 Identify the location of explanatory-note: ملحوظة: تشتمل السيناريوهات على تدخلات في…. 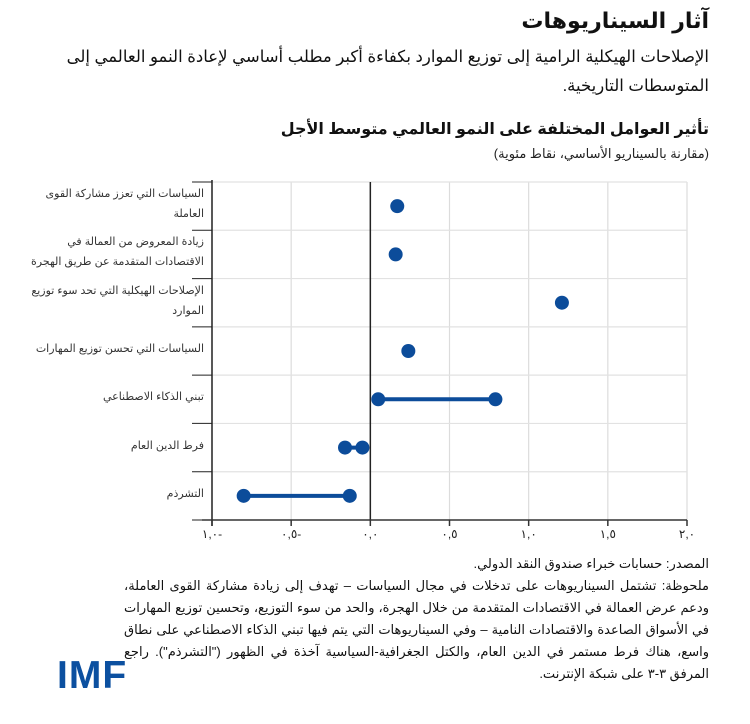
(416, 629).